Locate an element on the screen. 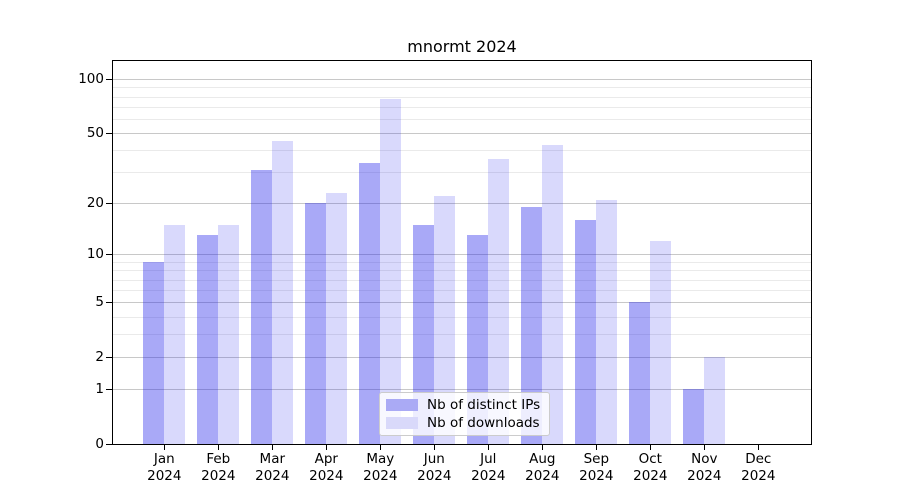 This screenshot has height=500, width=900. x-tick-label: Apr 2024 is located at coordinates (326, 467).